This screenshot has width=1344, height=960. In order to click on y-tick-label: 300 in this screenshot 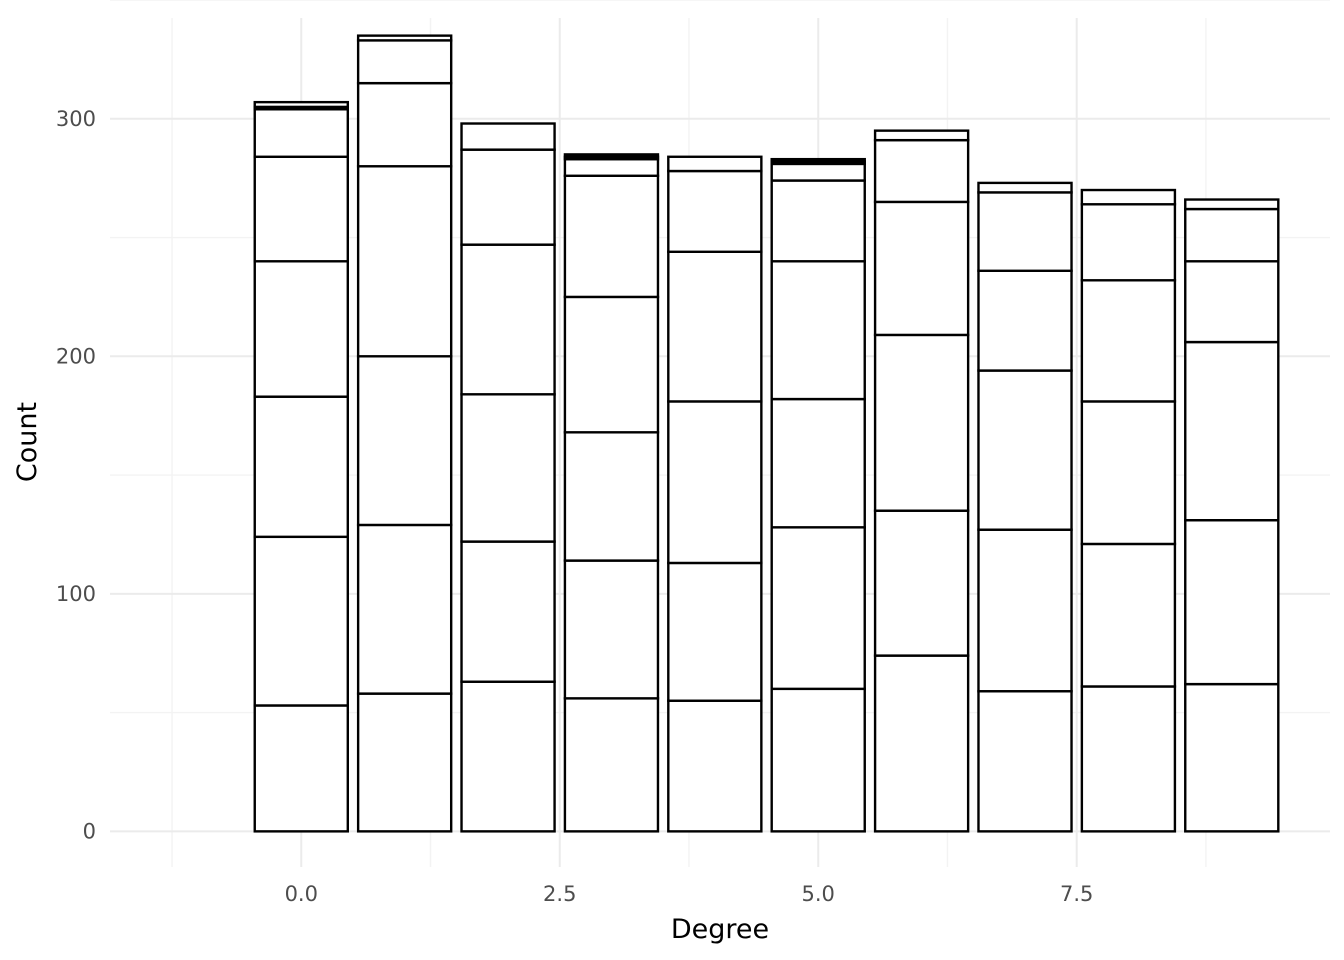, I will do `click(76, 119)`.